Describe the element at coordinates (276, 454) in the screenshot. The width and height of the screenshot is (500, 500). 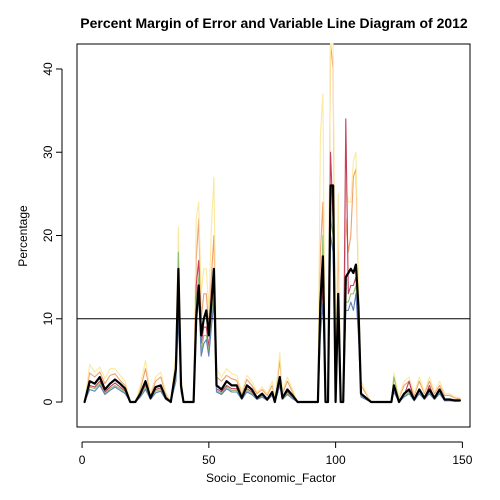
I see `x-axis: 0 50 100 150` at that location.